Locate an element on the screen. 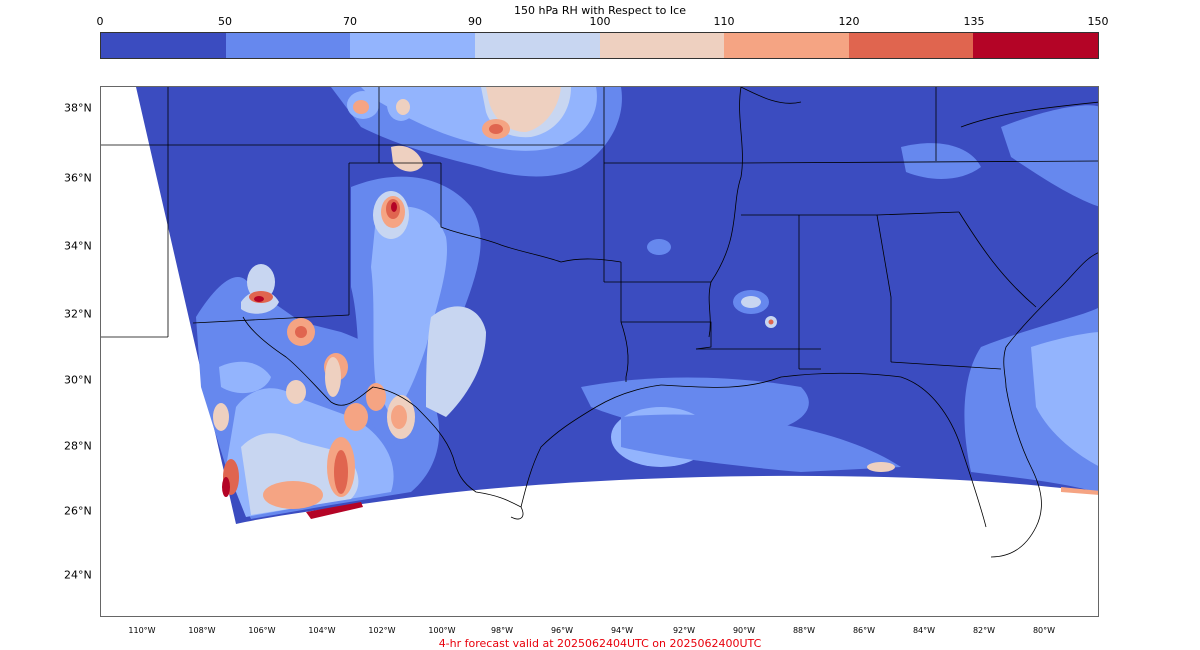 The width and height of the screenshot is (1200, 650). colorbar-tick: 150 is located at coordinates (1098, 21).